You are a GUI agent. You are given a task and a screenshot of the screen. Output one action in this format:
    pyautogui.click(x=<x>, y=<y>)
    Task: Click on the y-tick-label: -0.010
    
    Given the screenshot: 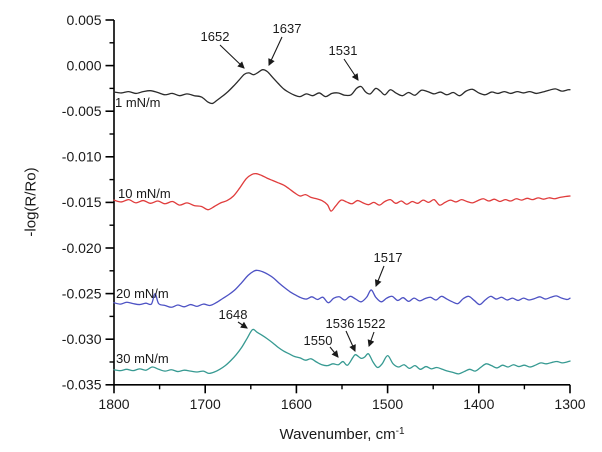 What is the action you would take?
    pyautogui.click(x=82, y=157)
    